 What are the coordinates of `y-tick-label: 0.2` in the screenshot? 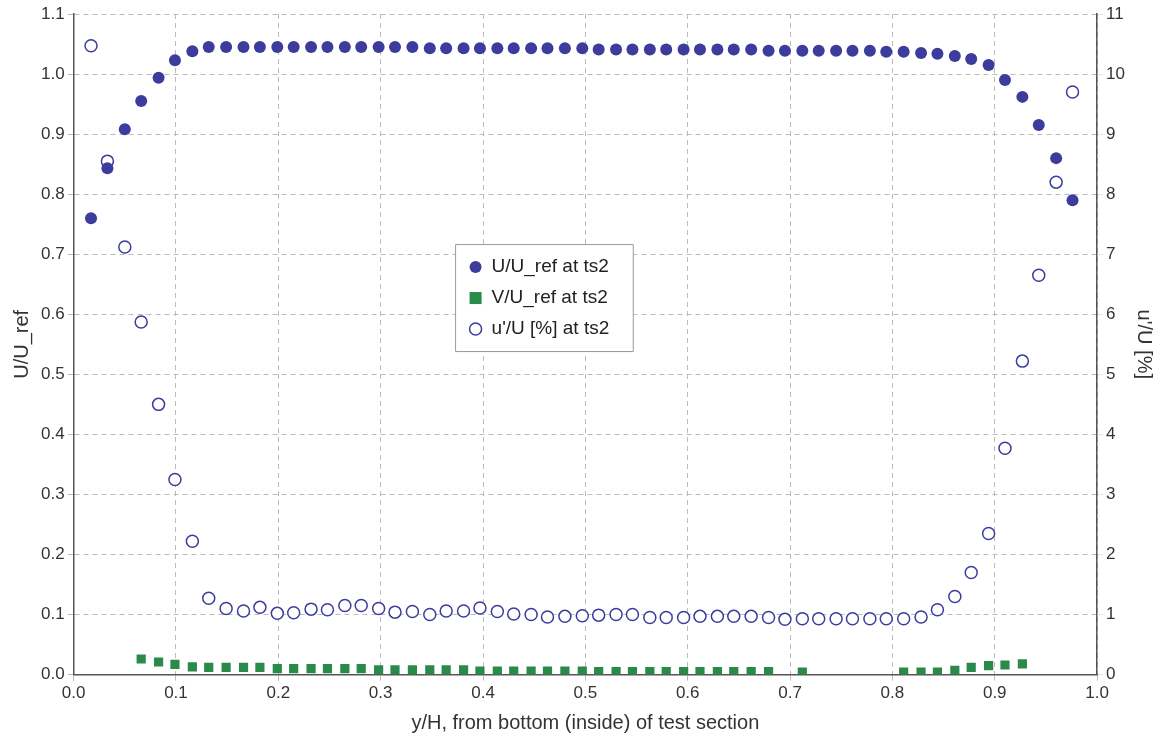 It's located at (52, 554).